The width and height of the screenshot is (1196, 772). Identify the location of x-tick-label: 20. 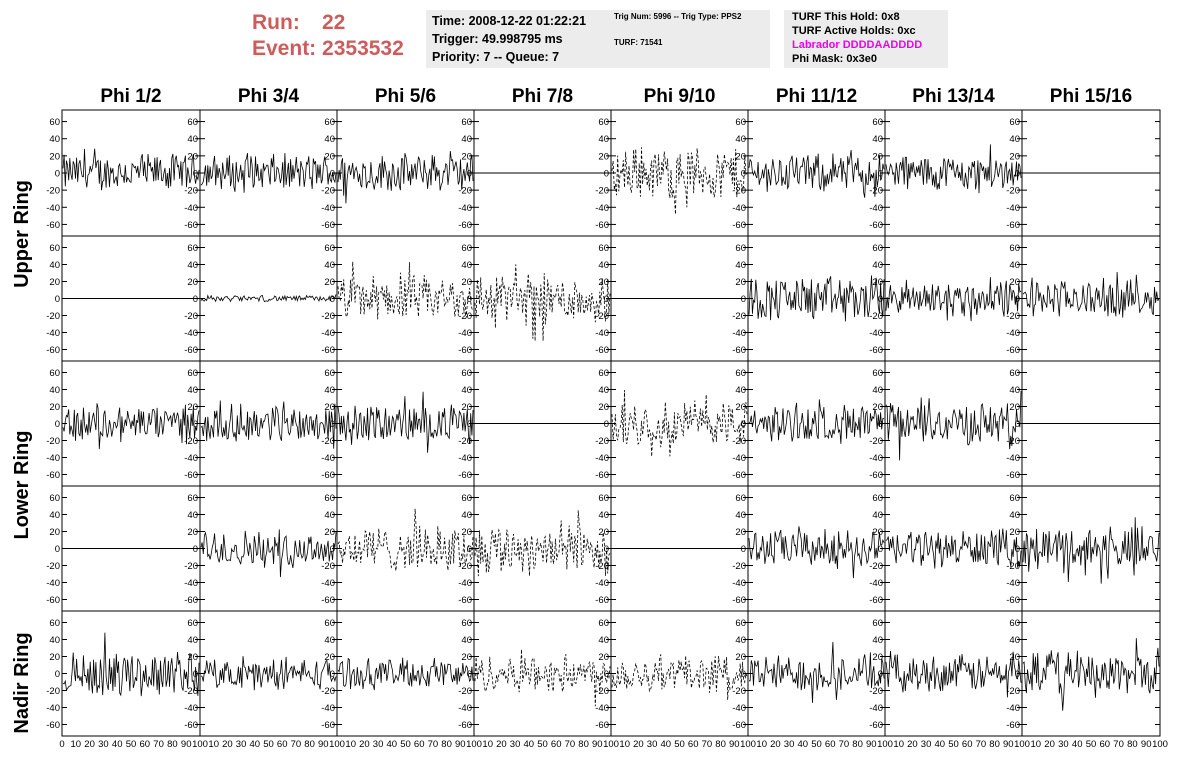
(775, 744).